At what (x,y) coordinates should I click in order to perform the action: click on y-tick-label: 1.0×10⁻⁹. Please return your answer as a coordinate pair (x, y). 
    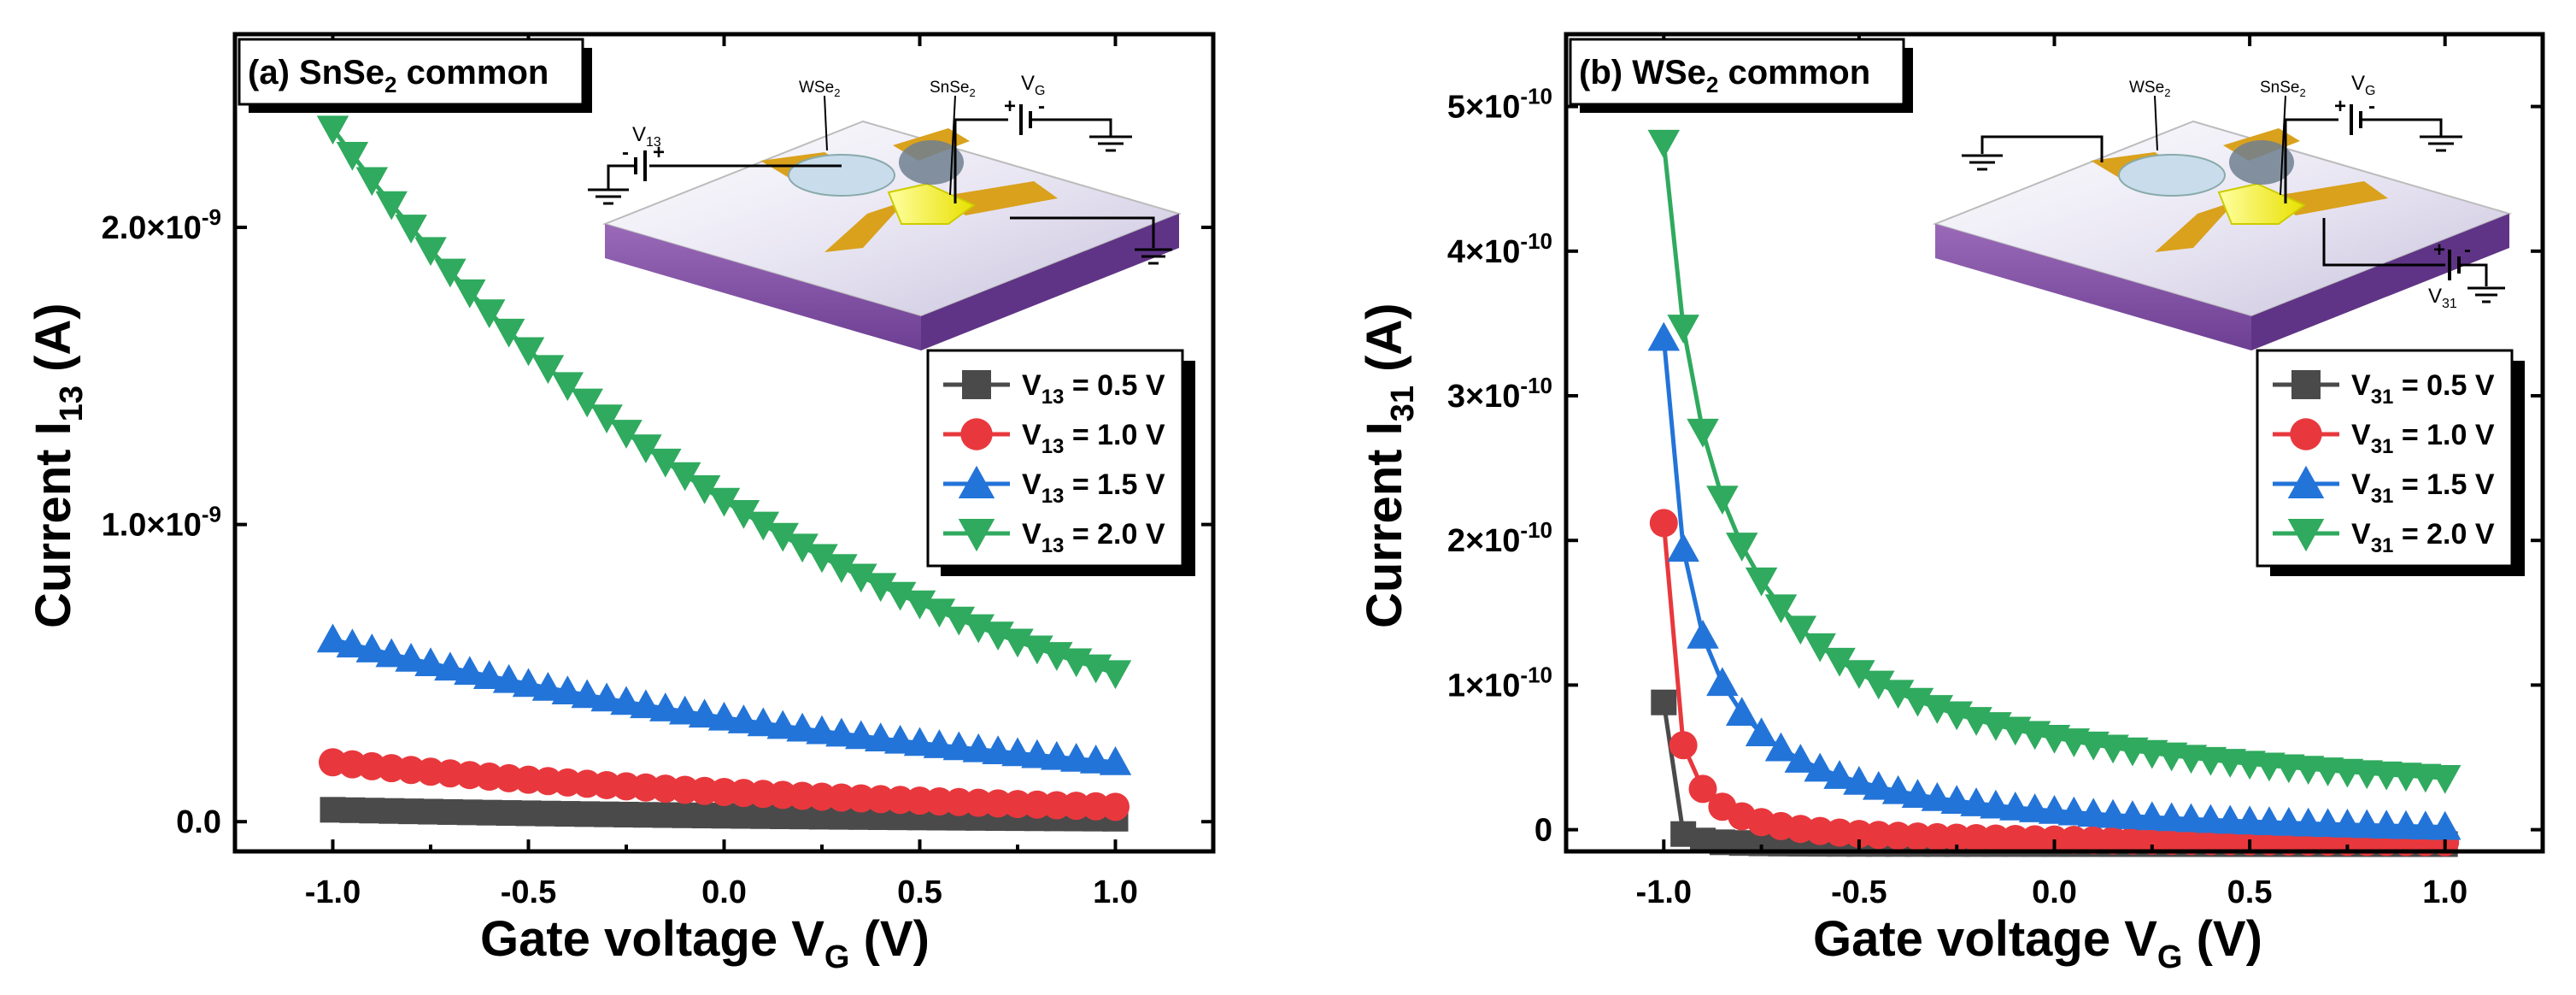
    Looking at the image, I should click on (161, 523).